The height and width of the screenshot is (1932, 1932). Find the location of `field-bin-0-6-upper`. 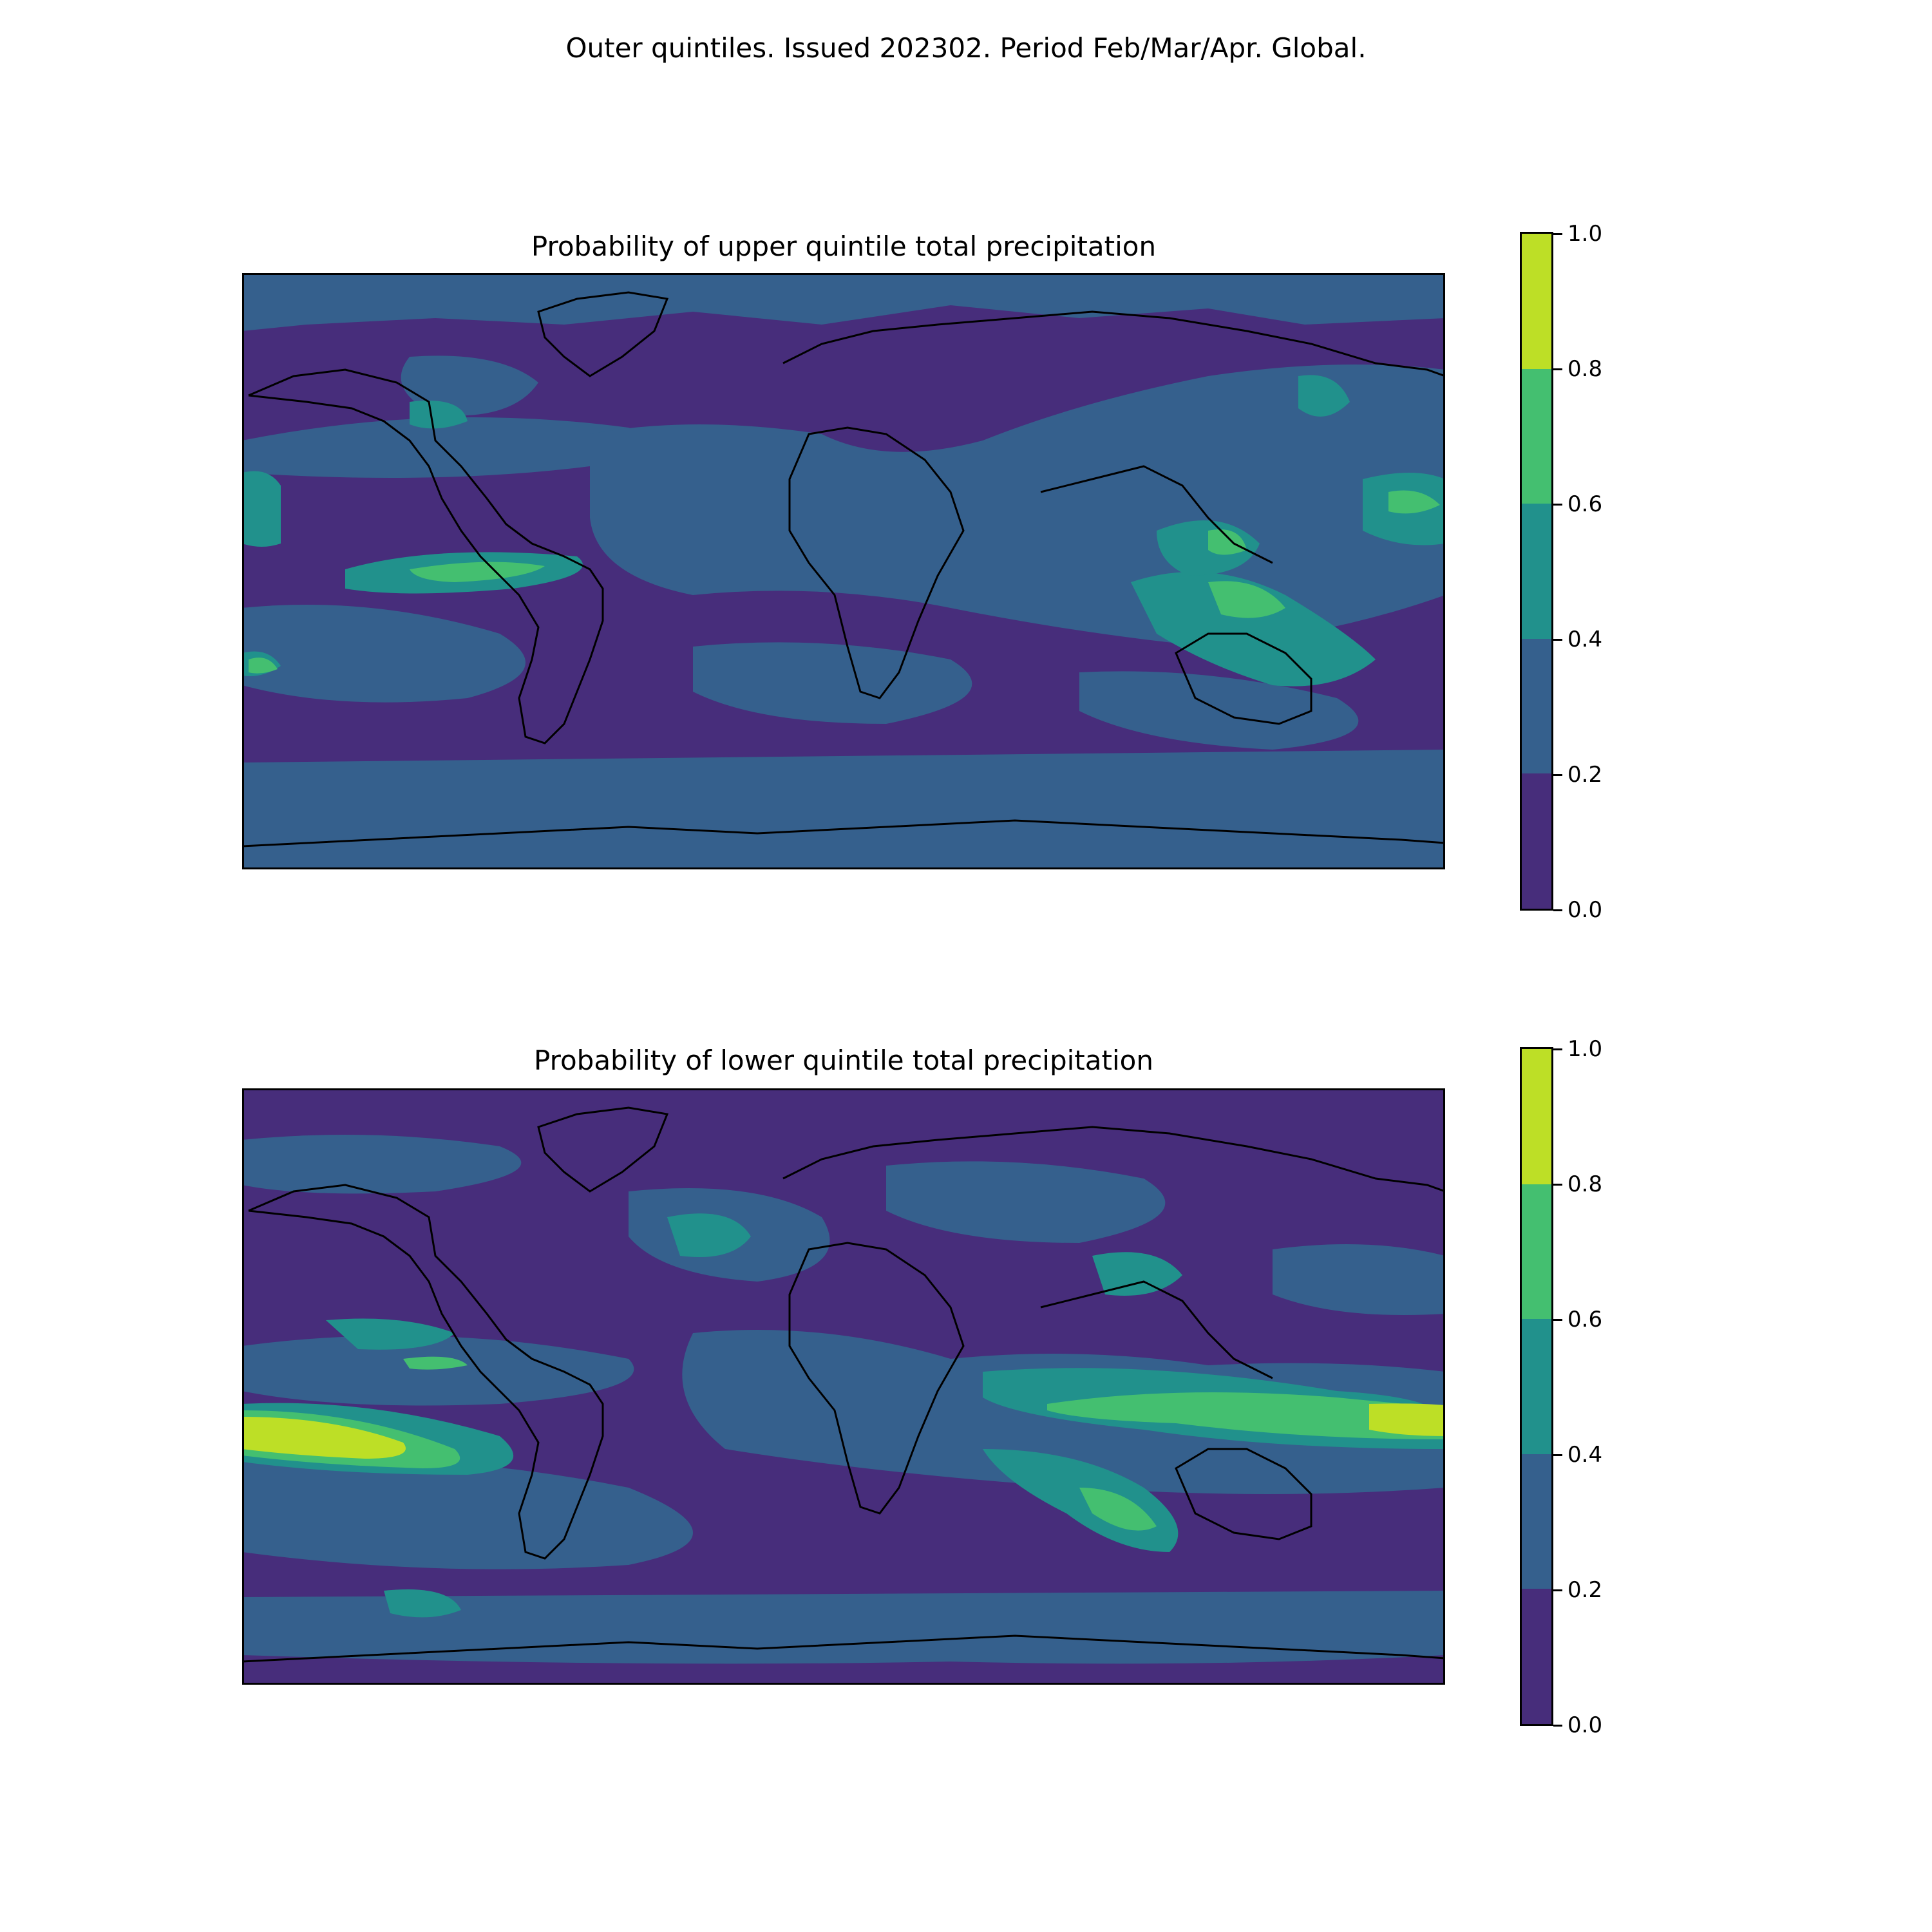

field-bin-0-6-upper is located at coordinates (845, 582).